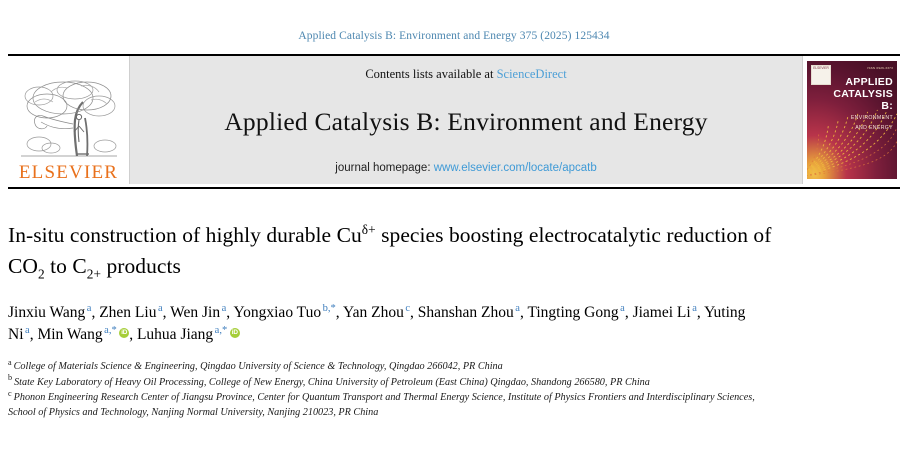 The height and width of the screenshot is (457, 908). What do you see at coordinates (65, 265) in the screenshot?
I see `title-segment-3: to C` at bounding box center [65, 265].